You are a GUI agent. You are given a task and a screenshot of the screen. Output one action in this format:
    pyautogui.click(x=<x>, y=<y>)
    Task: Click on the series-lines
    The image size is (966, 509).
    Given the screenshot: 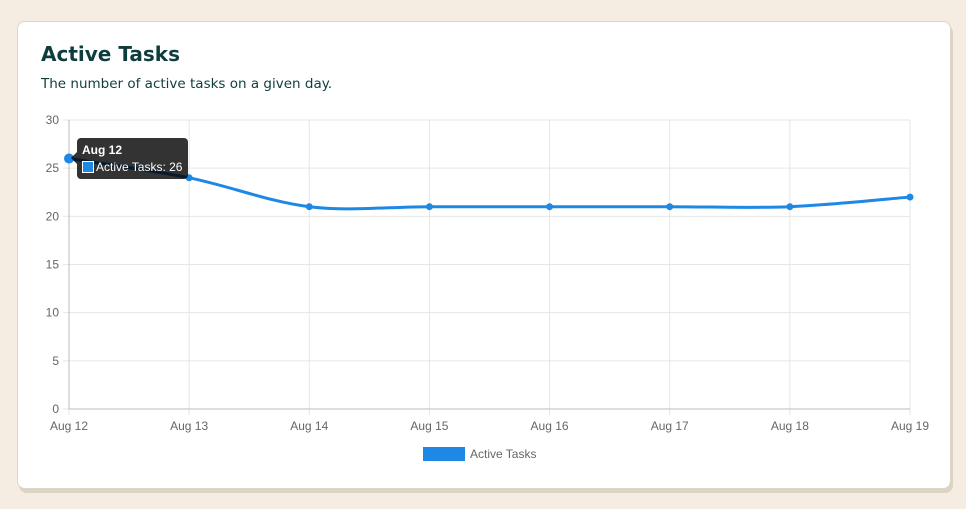 What is the action you would take?
    pyautogui.click(x=489, y=184)
    